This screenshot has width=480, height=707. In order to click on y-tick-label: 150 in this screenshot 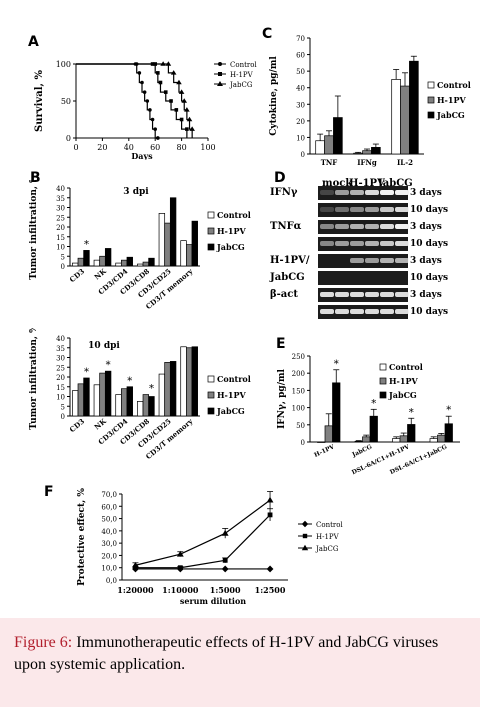, I will do `click(298, 391)`.